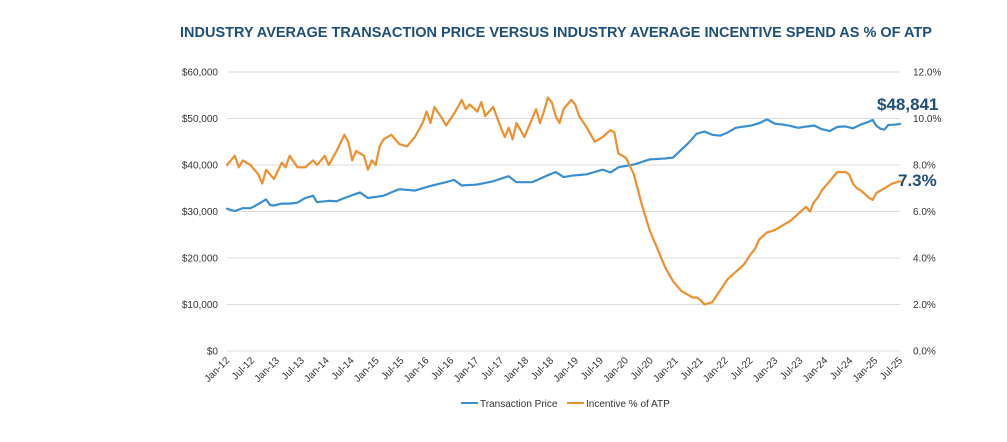 The width and height of the screenshot is (1007, 442). Describe the element at coordinates (924, 212) in the screenshot. I see `y-right-tick-label: 6.0%` at that location.